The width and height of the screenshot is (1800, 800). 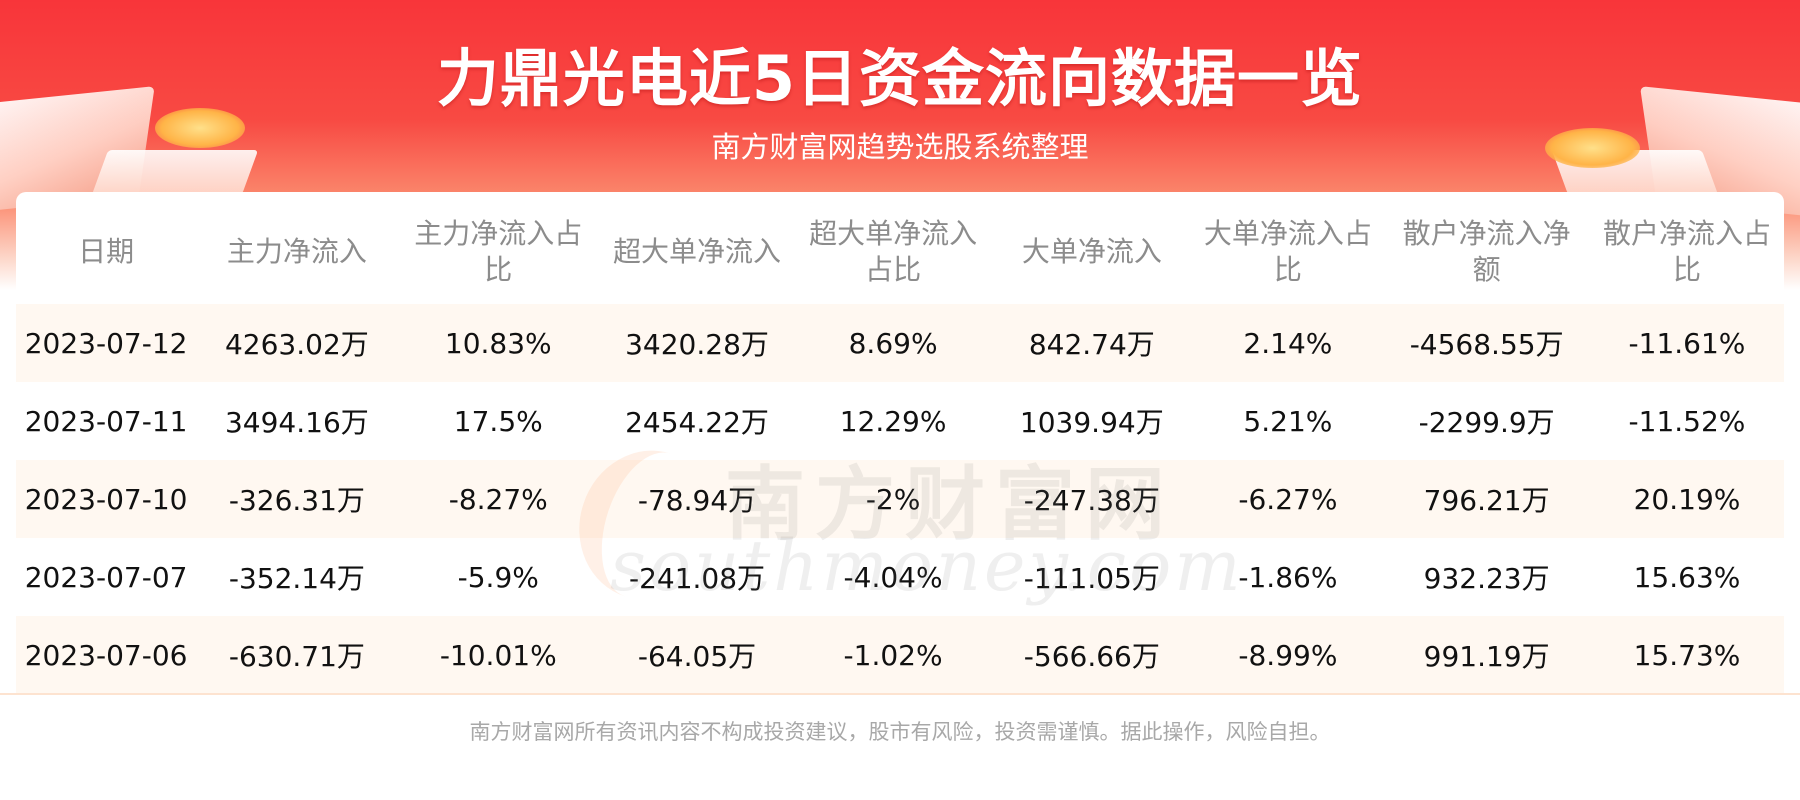 What do you see at coordinates (1486, 655) in the screenshot?
I see `table-cell: 991.19万` at bounding box center [1486, 655].